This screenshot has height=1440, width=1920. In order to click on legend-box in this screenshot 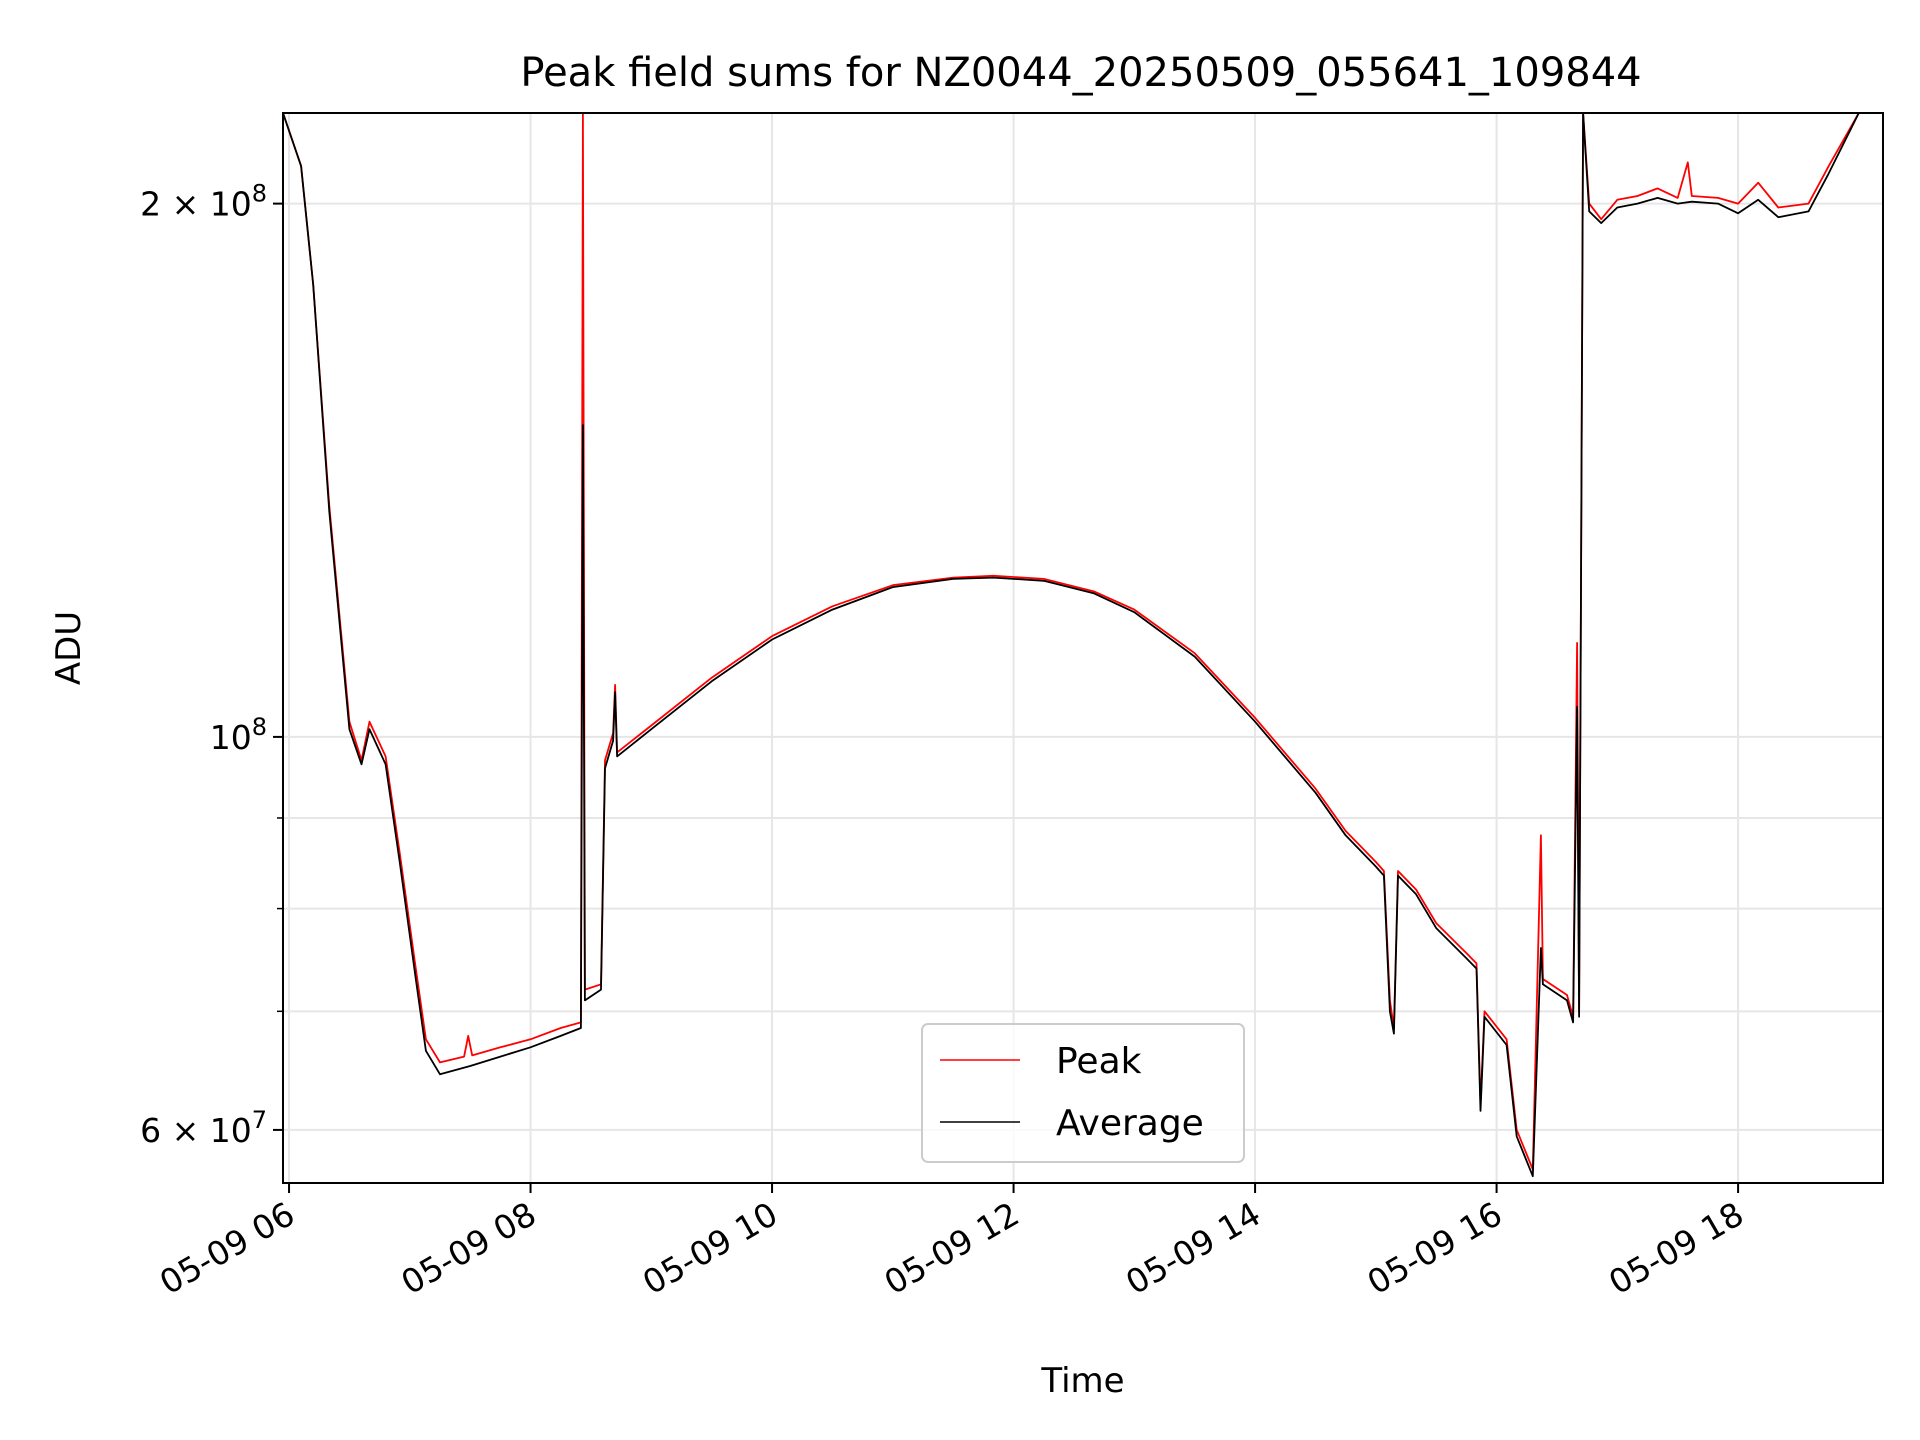, I will do `click(1083, 1093)`.